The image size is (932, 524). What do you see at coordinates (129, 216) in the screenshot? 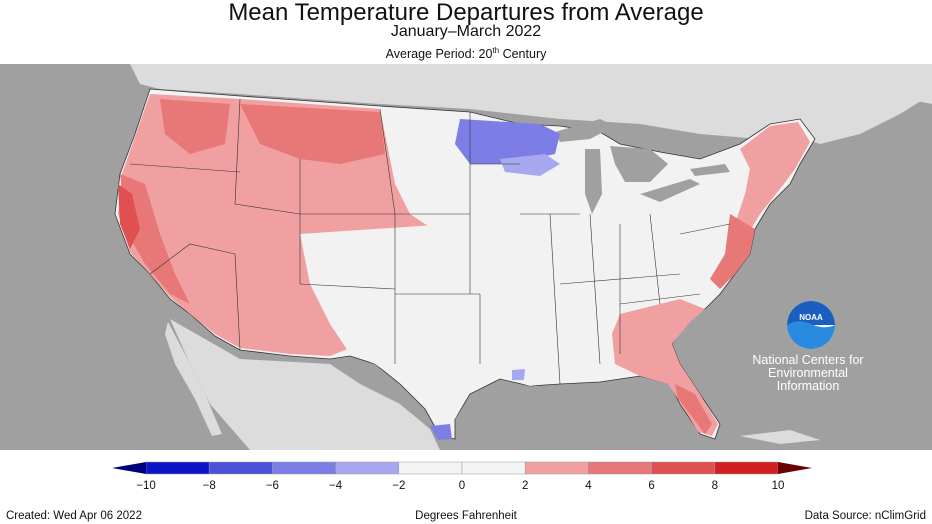
I see `warm-region-coast-deep` at bounding box center [129, 216].